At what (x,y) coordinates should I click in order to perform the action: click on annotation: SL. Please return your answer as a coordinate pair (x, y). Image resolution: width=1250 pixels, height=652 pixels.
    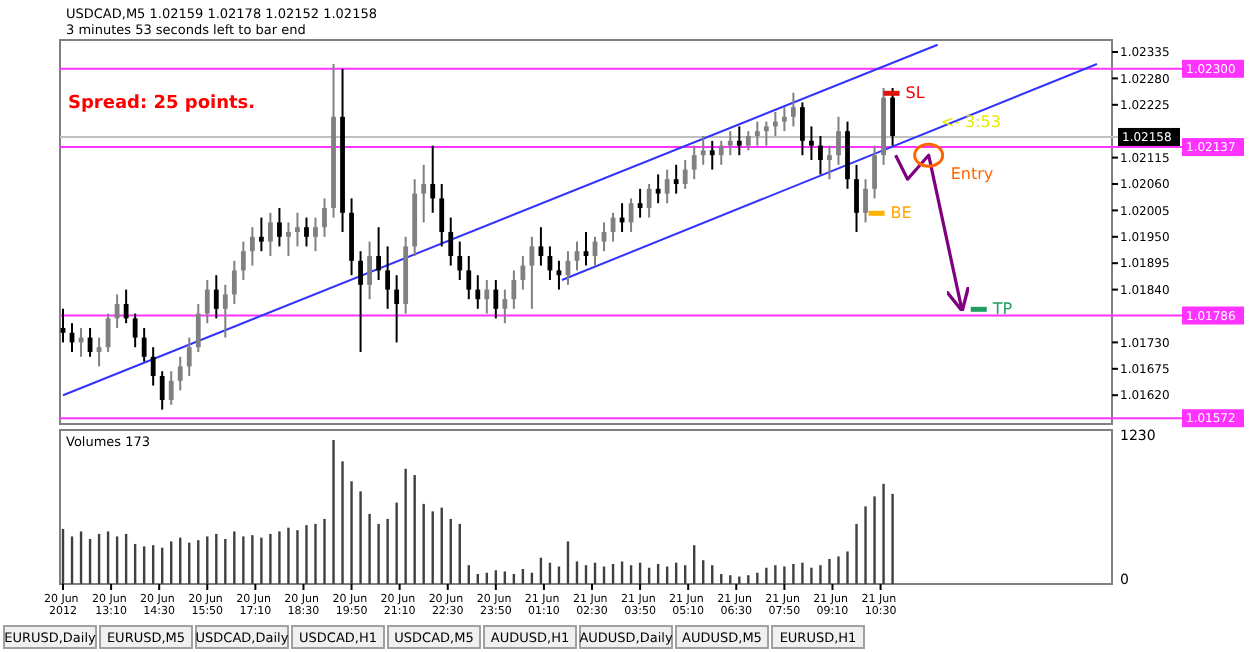
    Looking at the image, I should click on (915, 93).